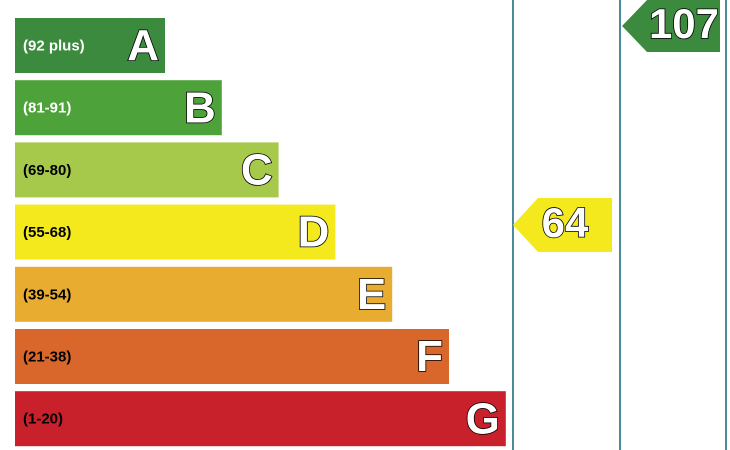  I want to click on band-letter: E, so click(371, 294).